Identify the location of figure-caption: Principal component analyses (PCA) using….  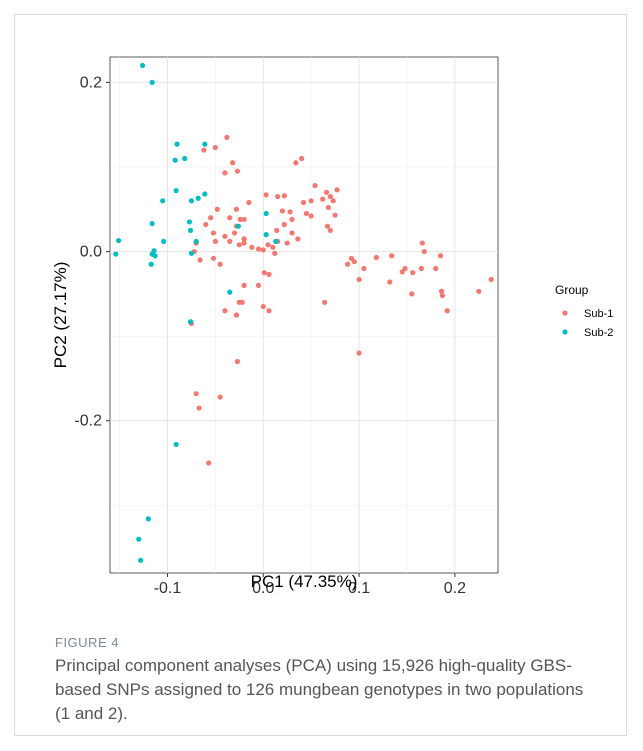
(319, 689).